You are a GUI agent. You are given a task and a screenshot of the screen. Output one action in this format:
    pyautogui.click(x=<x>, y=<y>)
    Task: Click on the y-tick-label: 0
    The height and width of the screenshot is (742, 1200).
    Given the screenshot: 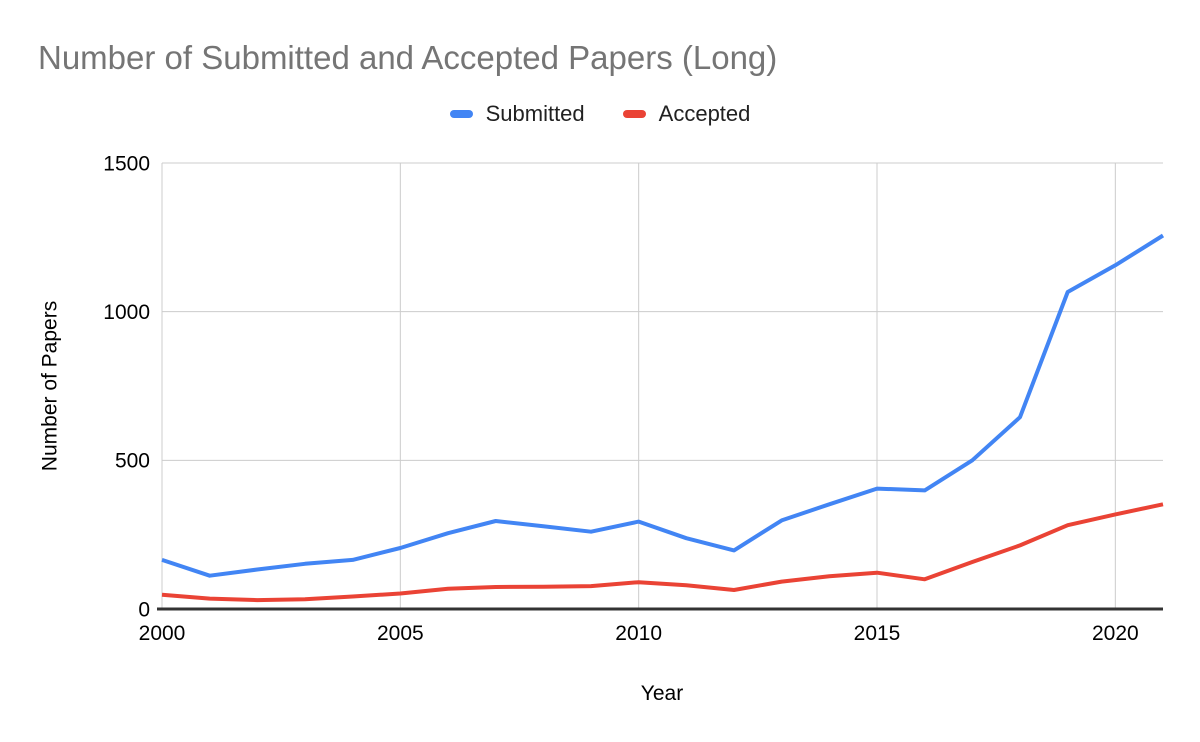 What is the action you would take?
    pyautogui.click(x=144, y=609)
    